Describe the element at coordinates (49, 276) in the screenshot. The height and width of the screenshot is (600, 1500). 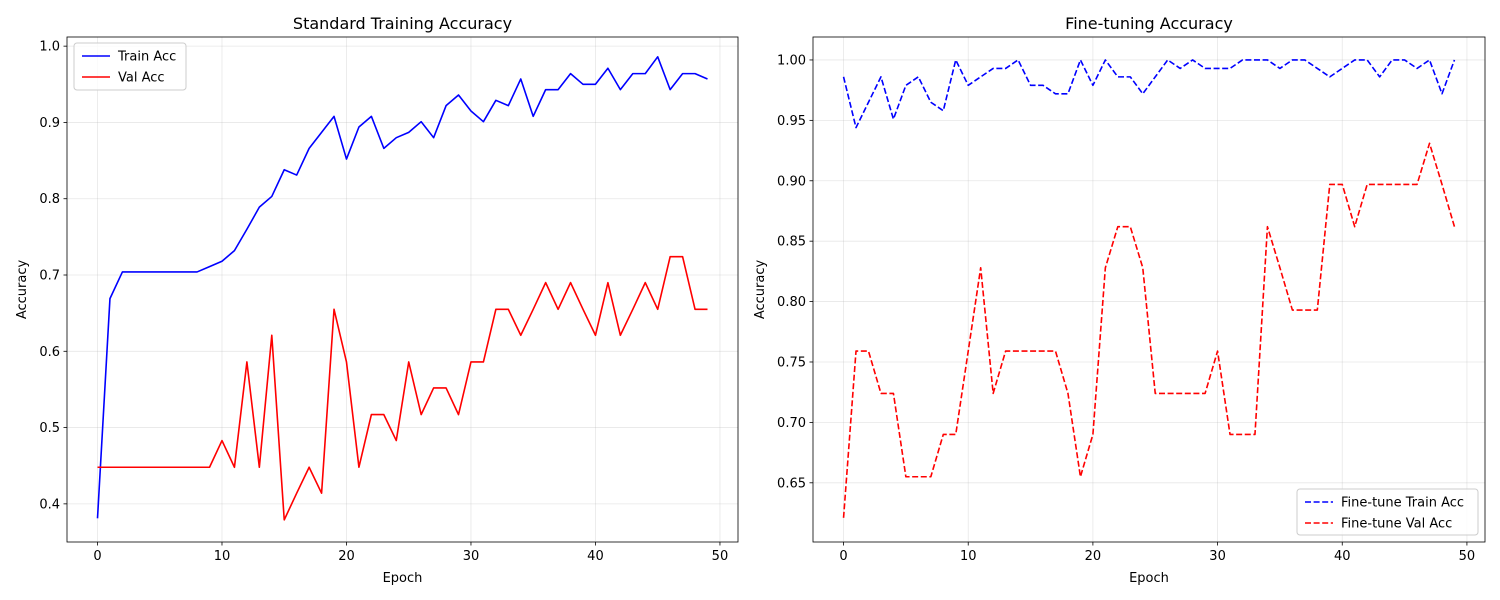
I see `y-tick-label: 0.7` at that location.